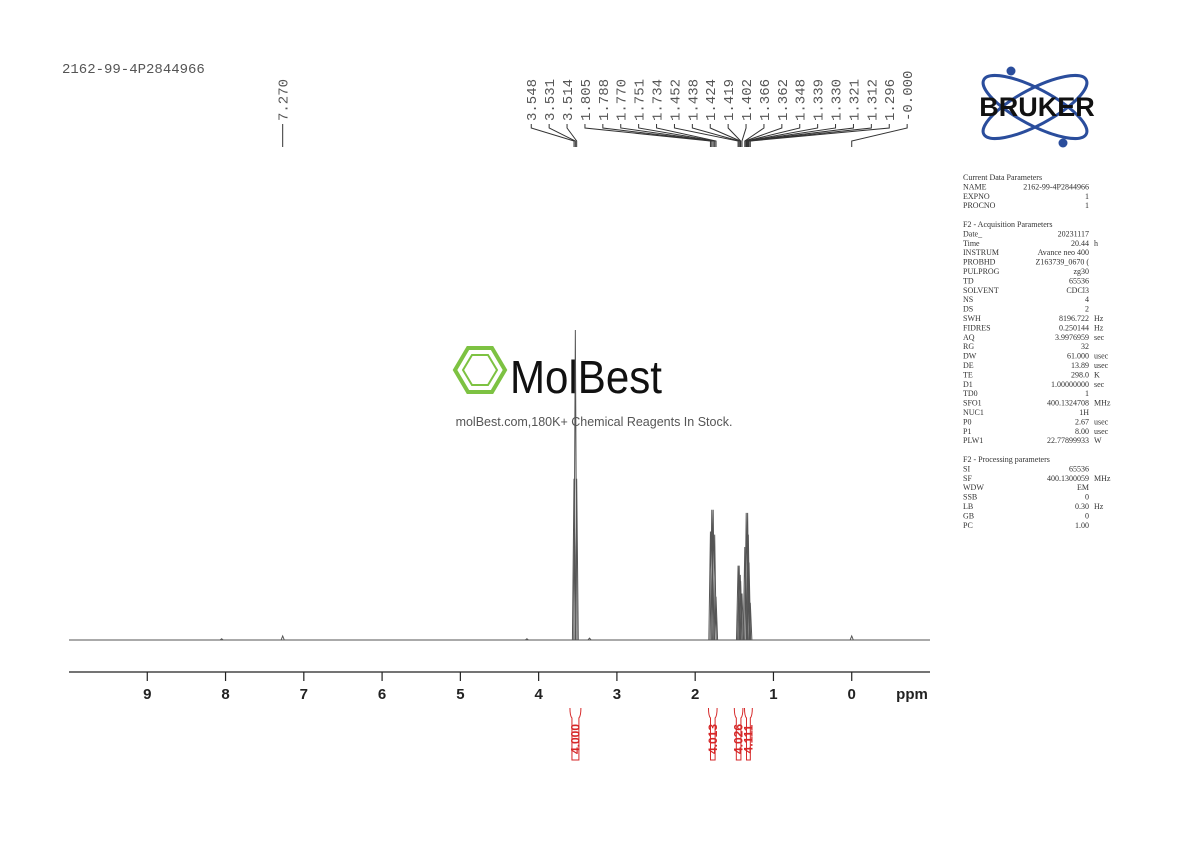  What do you see at coordinates (1082, 431) in the screenshot?
I see `param-value: 8.00` at bounding box center [1082, 431].